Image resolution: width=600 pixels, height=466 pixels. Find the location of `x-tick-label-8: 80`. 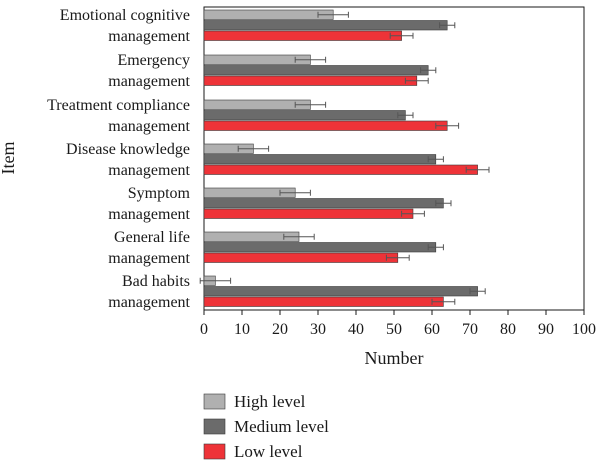

x-tick-label-8: 80 is located at coordinates (508, 329).